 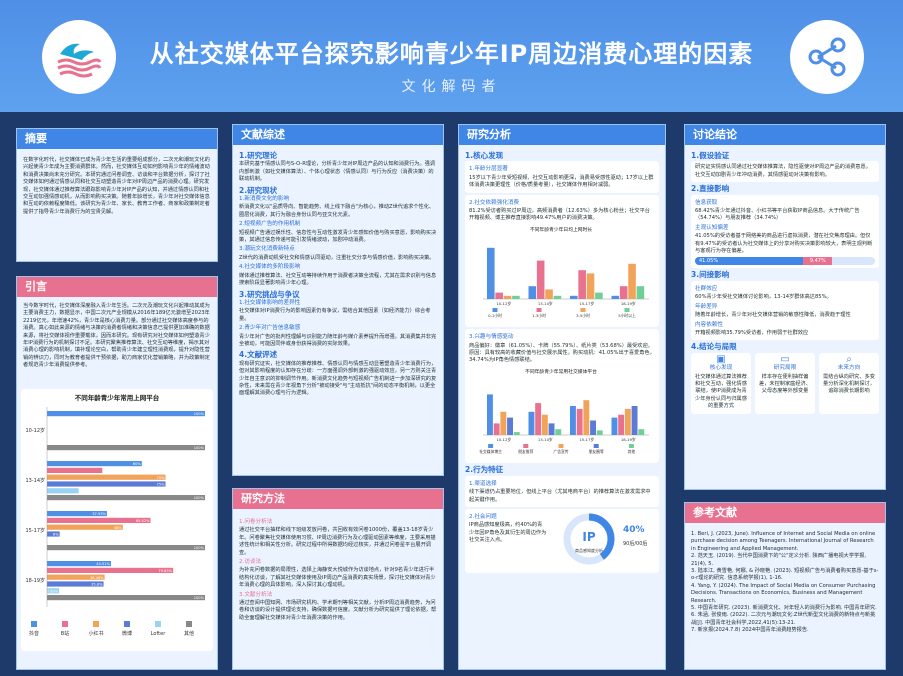 I want to click on conclusion-card: ▭ 研究局限 样本存在便利抽样偏差，未控制家庭经济、父母态度等外部变量, so click(x=785, y=383).